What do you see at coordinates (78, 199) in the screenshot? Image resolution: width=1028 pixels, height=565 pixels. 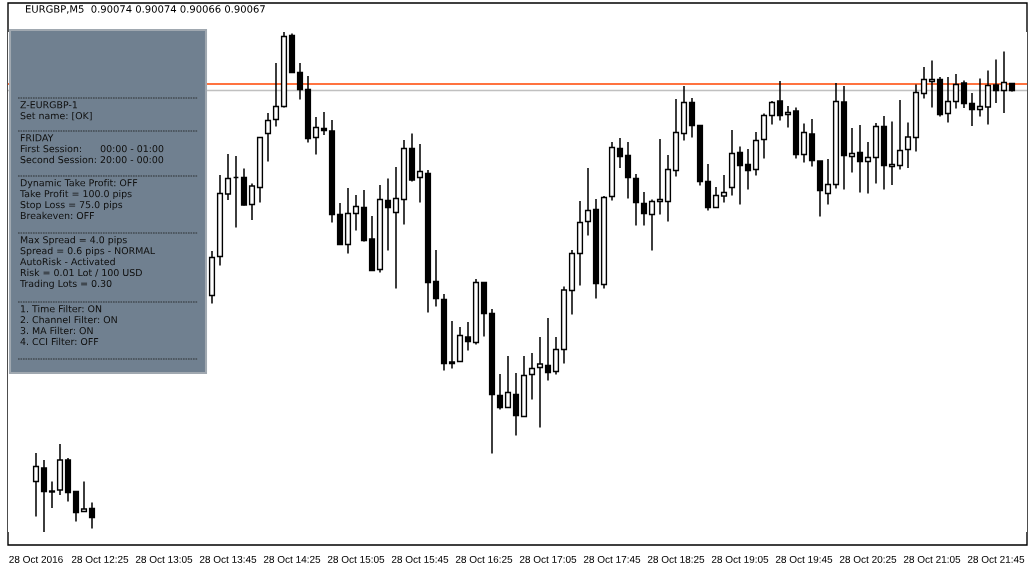 I see `annotation: Dynamic Take Profit: OFF Take Profit = 100.0 pips Stop Loss = 75.0 pips Breakeven: OFF` at bounding box center [78, 199].